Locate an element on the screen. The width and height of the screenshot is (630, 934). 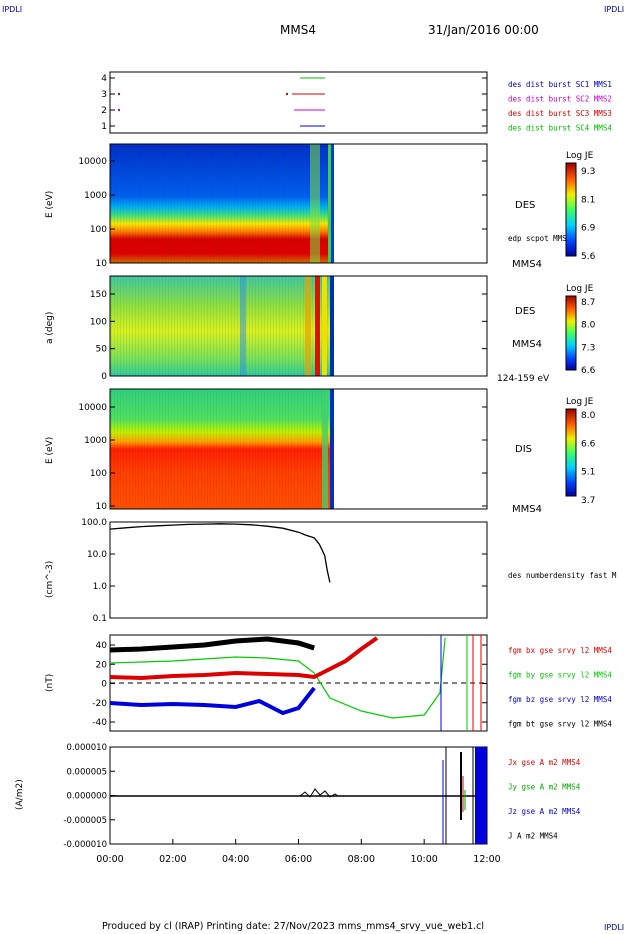
des-pitch-cbar-tick: 7.3 is located at coordinates (588, 348).